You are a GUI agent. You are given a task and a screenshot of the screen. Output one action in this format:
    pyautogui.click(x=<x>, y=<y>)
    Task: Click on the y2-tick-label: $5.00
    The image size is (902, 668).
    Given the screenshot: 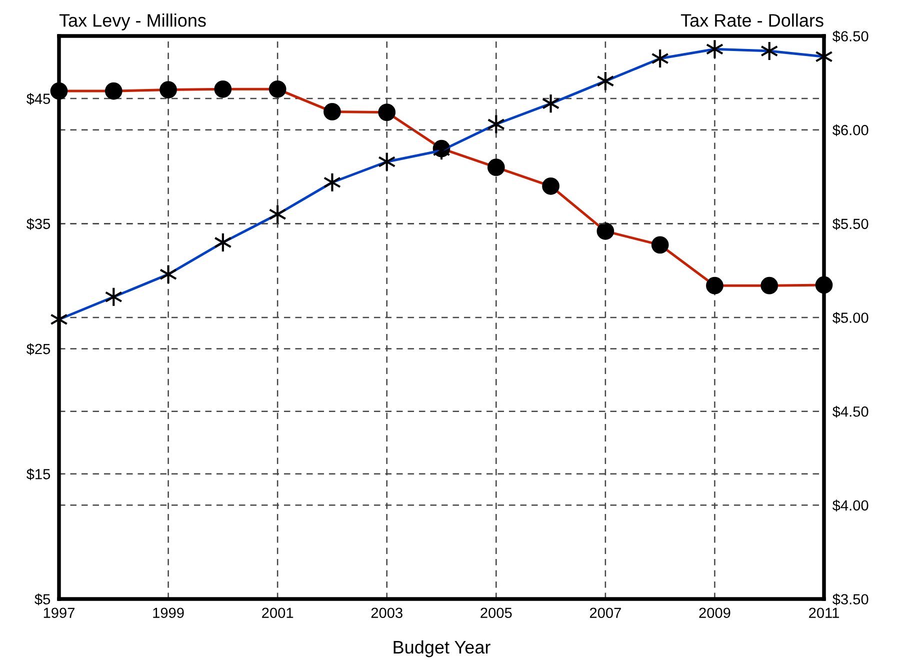 What is the action you would take?
    pyautogui.click(x=850, y=318)
    